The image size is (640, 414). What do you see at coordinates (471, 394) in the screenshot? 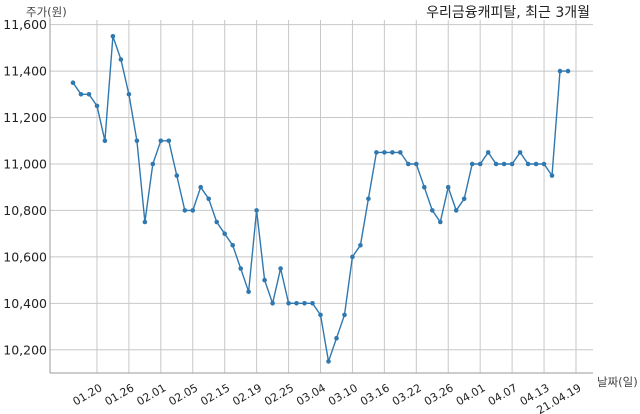
I see `x-tick-label: 04.01` at bounding box center [471, 394].